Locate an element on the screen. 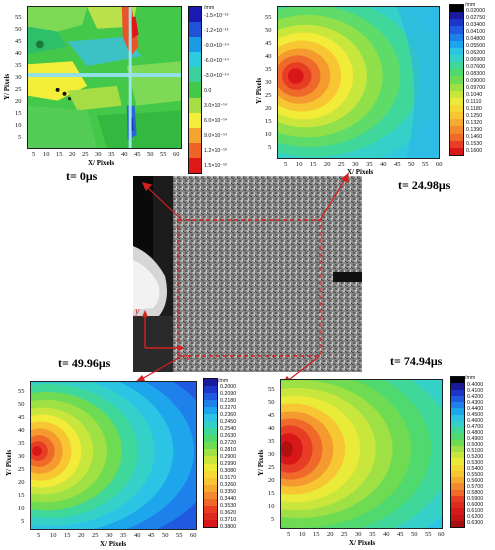 This screenshot has width=495, height=550. time-label: t= 49.96μs is located at coordinates (84, 363).